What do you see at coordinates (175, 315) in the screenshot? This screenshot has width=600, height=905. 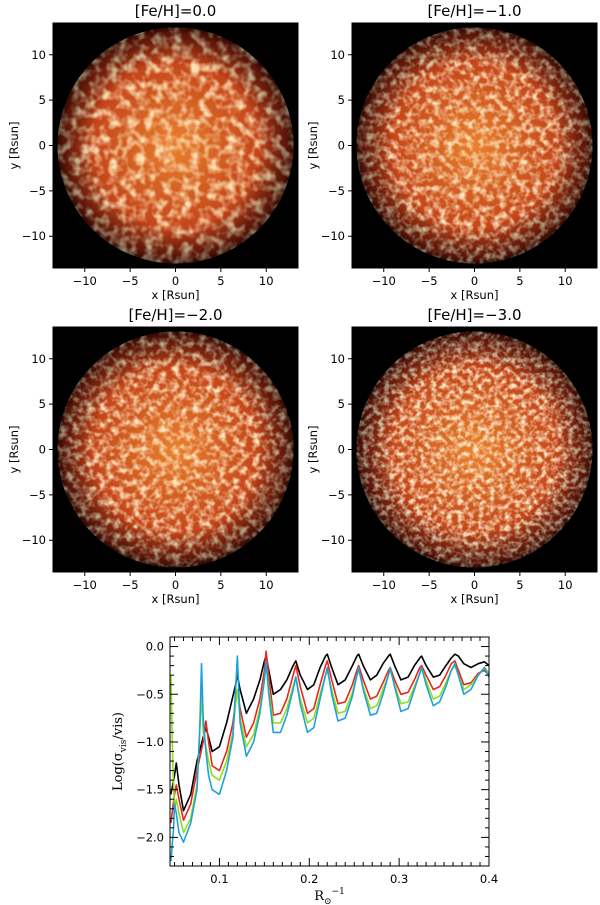 I see `panel-title: [Fe/H]=−2.0` at bounding box center [175, 315].